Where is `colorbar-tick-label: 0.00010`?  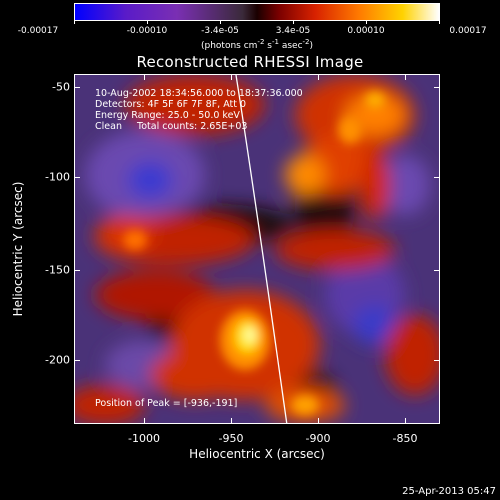
colorbar-tick-label: 0.00010 is located at coordinates (366, 31).